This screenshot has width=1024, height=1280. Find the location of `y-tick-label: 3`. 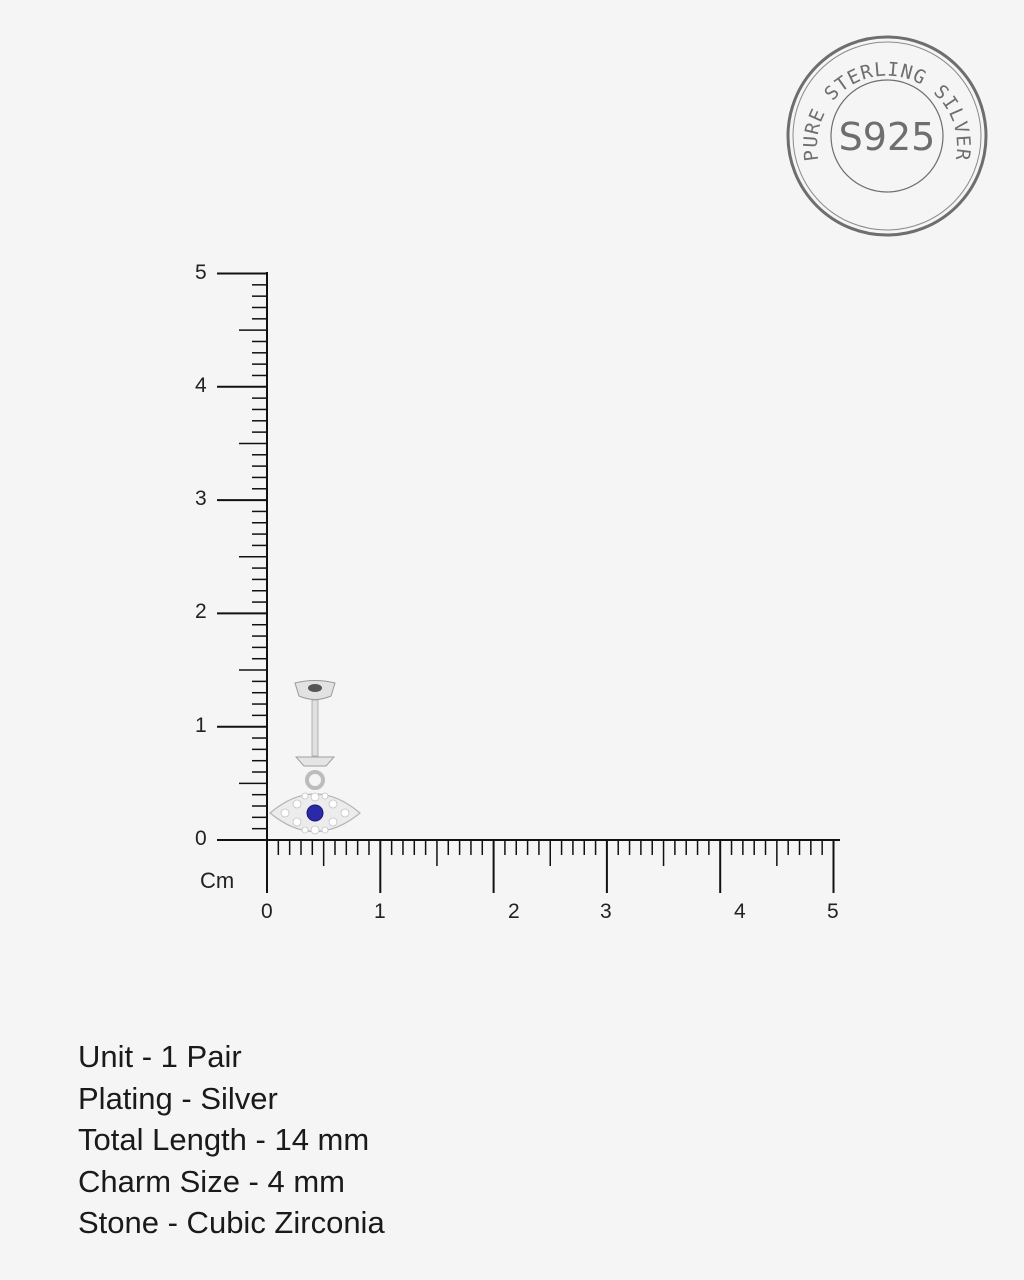

y-tick-label: 3 is located at coordinates (201, 499).